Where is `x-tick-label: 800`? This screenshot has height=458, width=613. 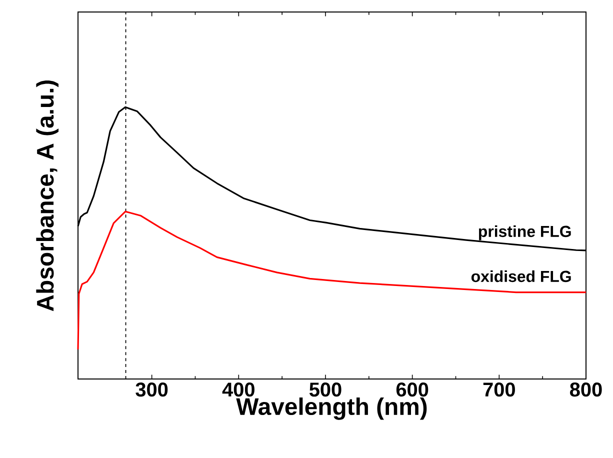
x-tick-label: 800 is located at coordinates (586, 389).